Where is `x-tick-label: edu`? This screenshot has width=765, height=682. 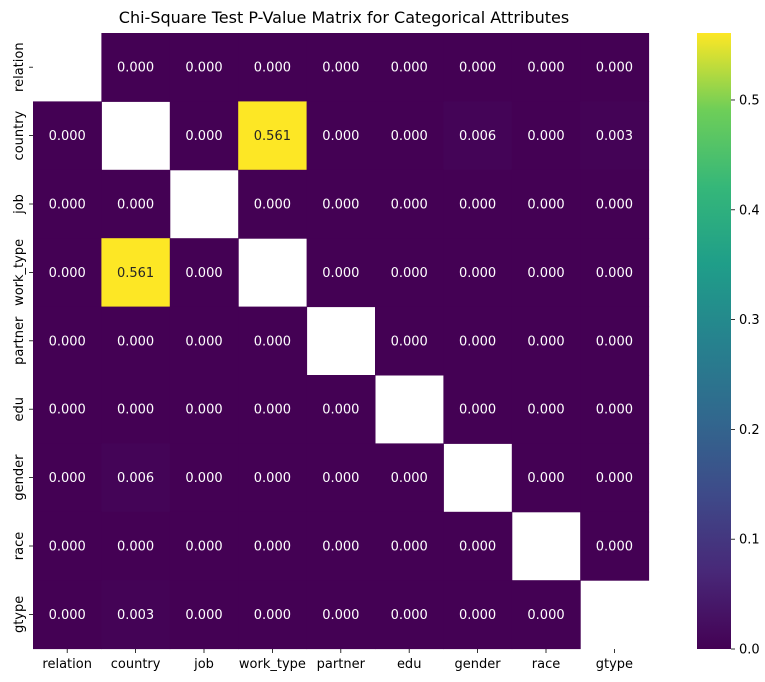
x-tick-label: edu is located at coordinates (409, 664).